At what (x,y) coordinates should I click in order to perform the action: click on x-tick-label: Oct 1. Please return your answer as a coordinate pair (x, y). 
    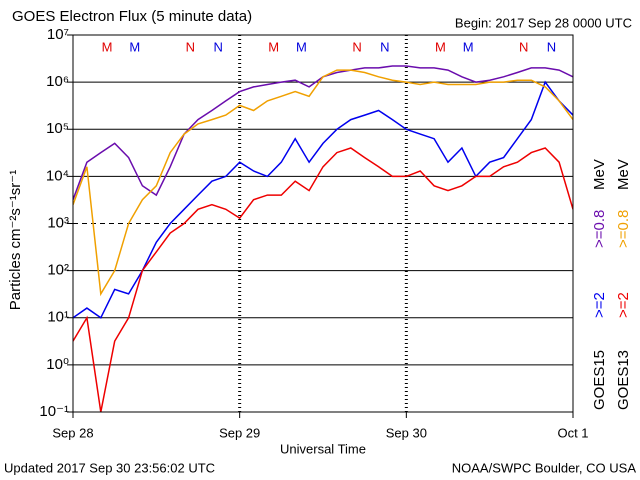
    Looking at the image, I should click on (572, 432).